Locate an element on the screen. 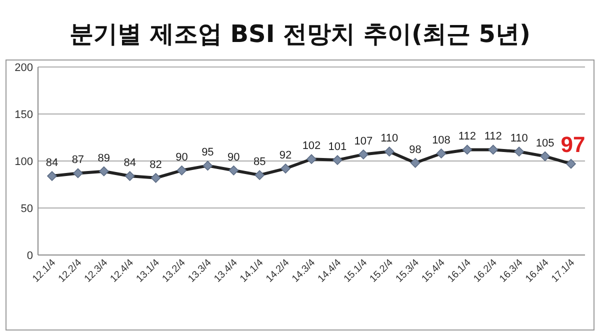 This screenshot has width=600, height=333. data-label: 102 is located at coordinates (311, 146).